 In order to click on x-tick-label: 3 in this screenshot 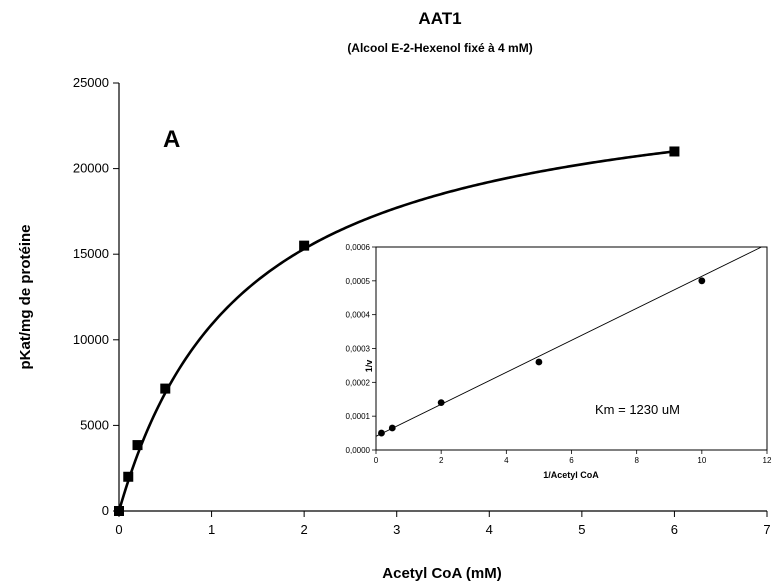, I will do `click(396, 529)`.